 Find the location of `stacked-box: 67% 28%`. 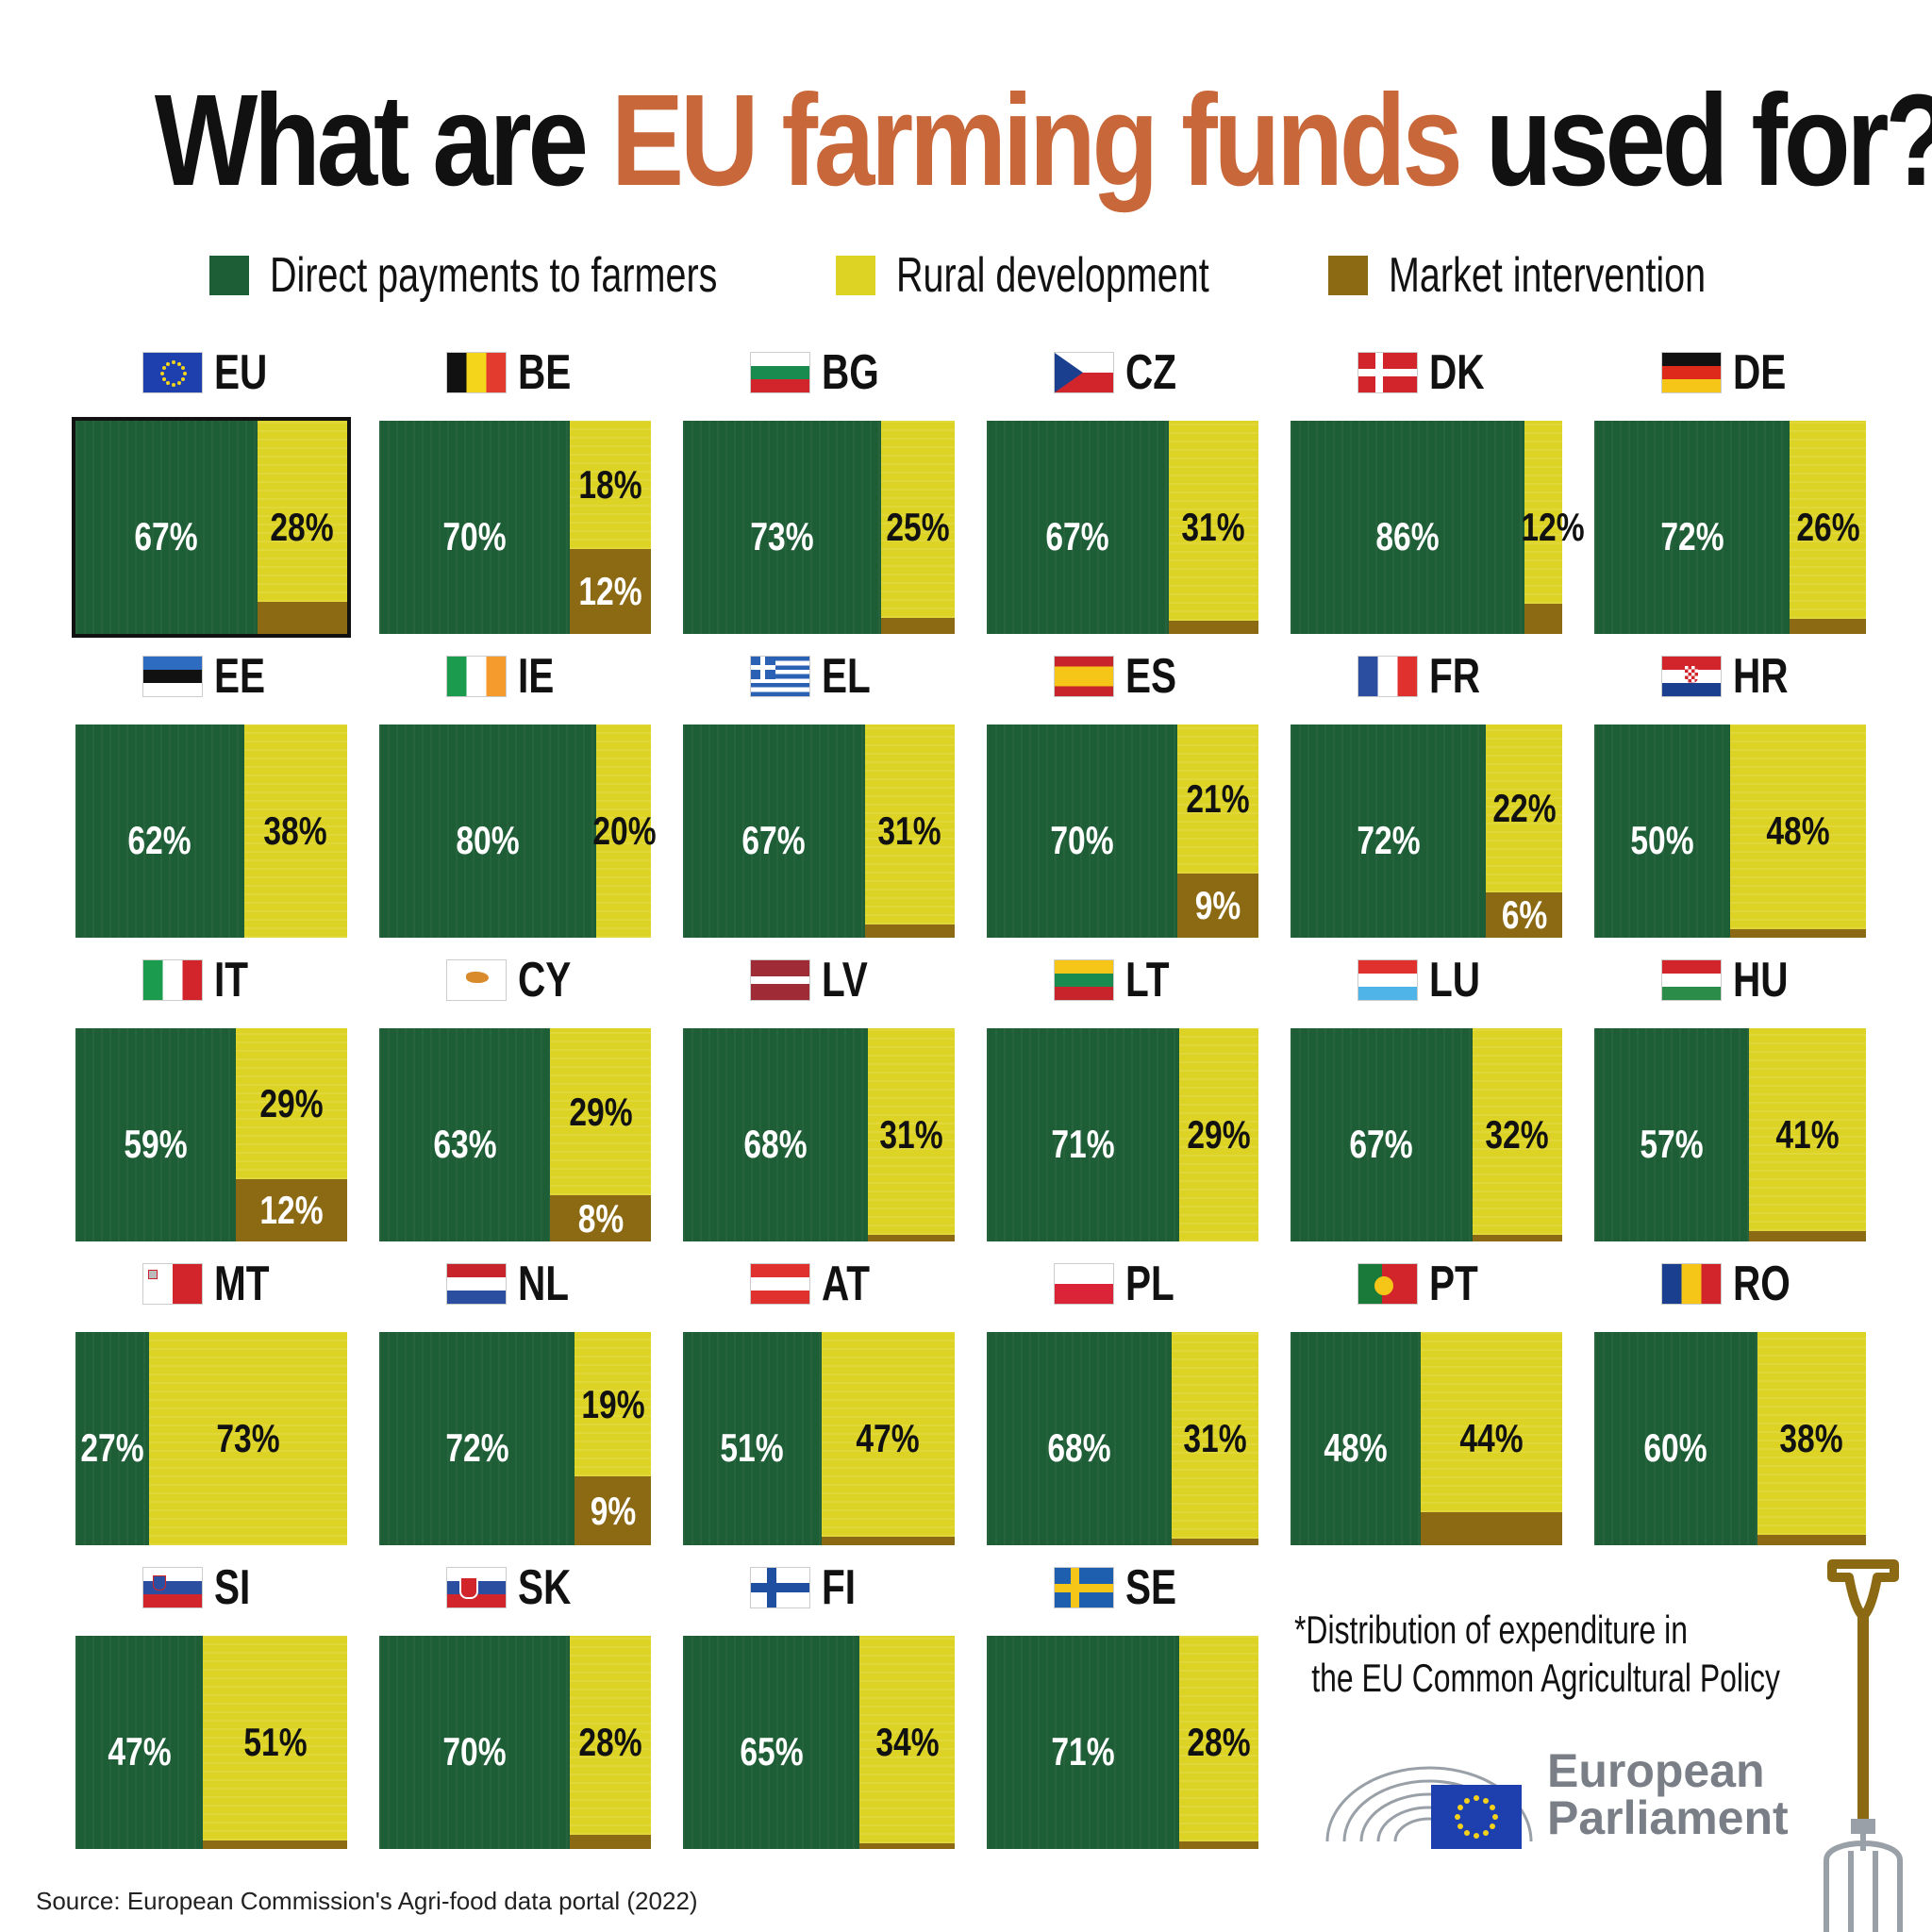

stacked-box: 67% 28% is located at coordinates (212, 528).